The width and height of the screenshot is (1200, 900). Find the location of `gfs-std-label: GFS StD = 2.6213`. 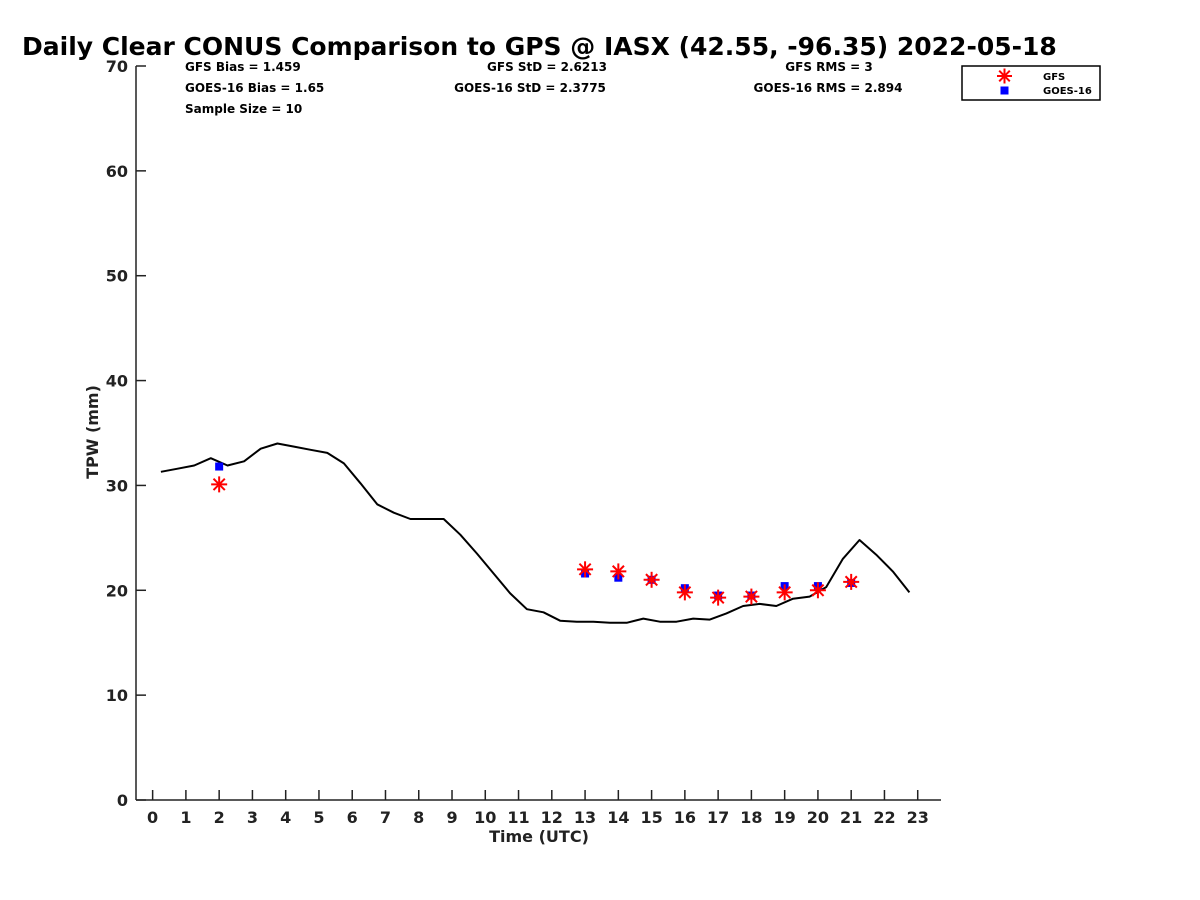

gfs-std-label: GFS StD = 2.6213 is located at coordinates (547, 67).